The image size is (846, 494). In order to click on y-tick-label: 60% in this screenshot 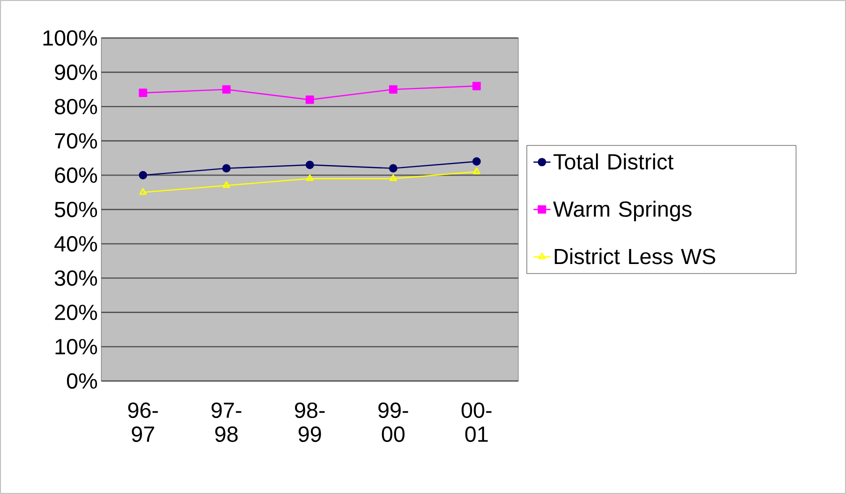, I will do `click(76, 175)`.